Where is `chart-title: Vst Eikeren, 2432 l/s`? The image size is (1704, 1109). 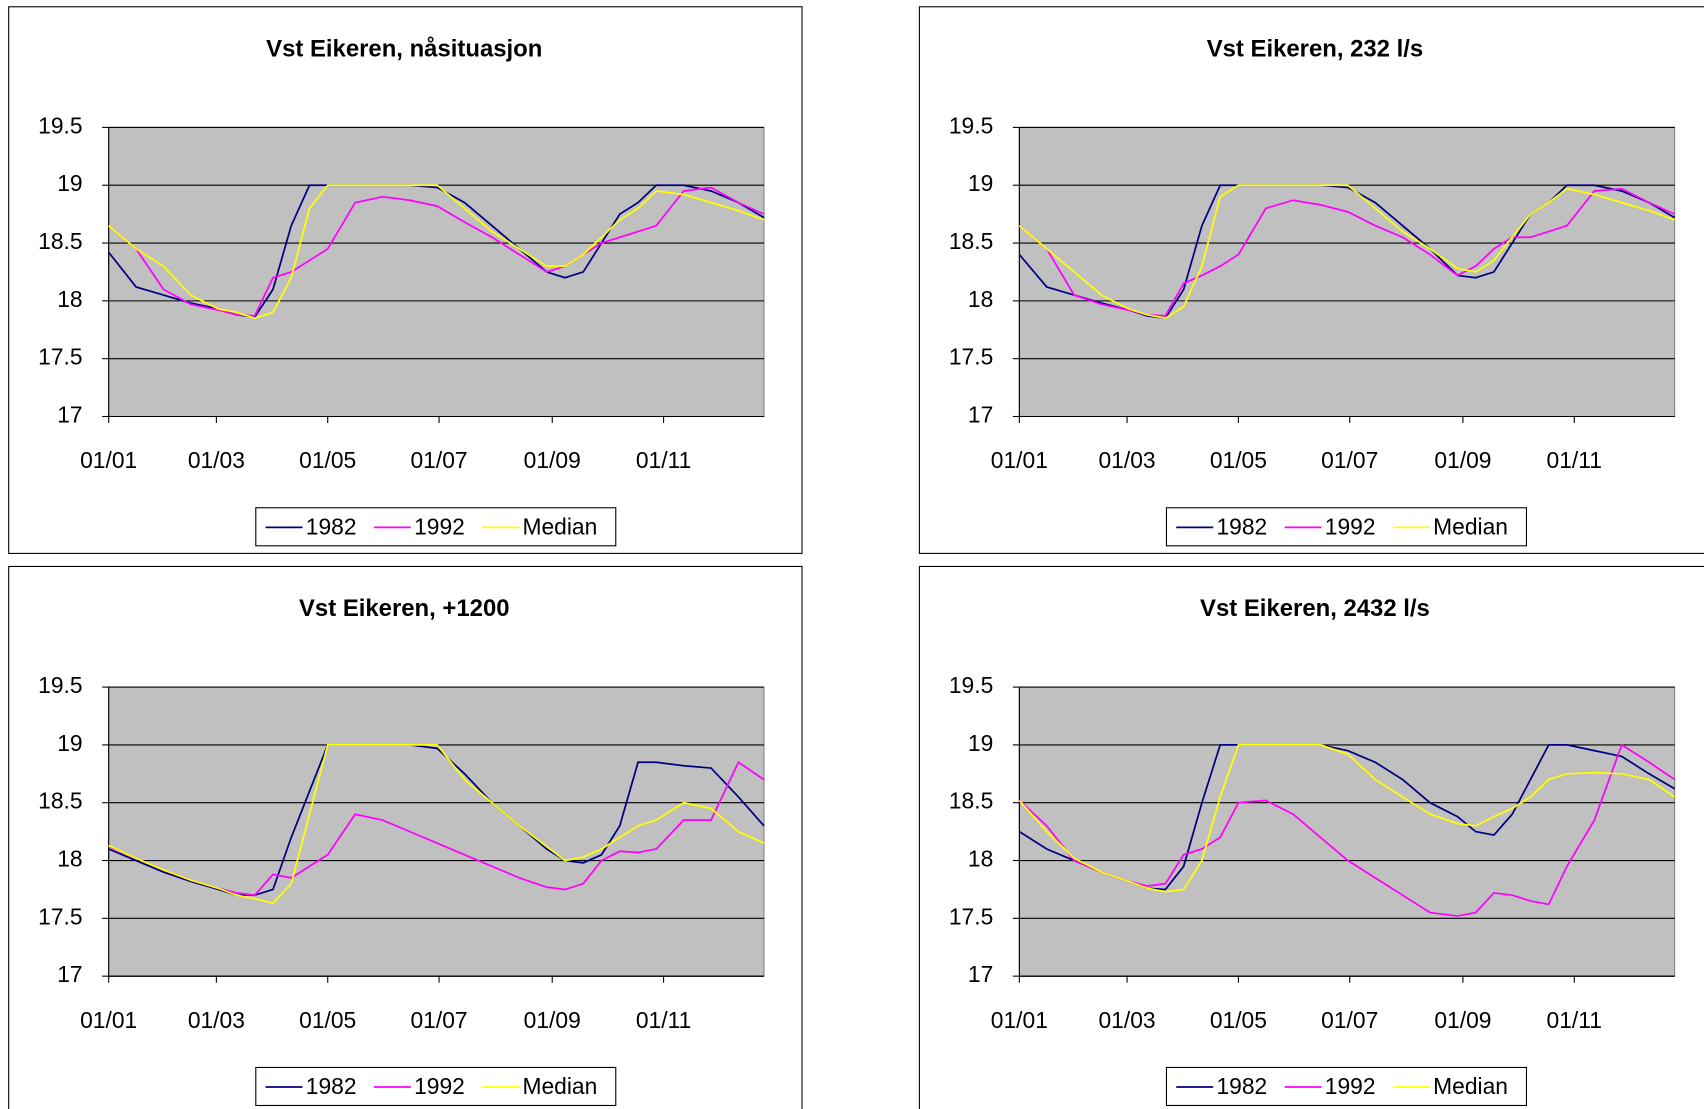 chart-title: Vst Eikeren, 2432 l/s is located at coordinates (1315, 608).